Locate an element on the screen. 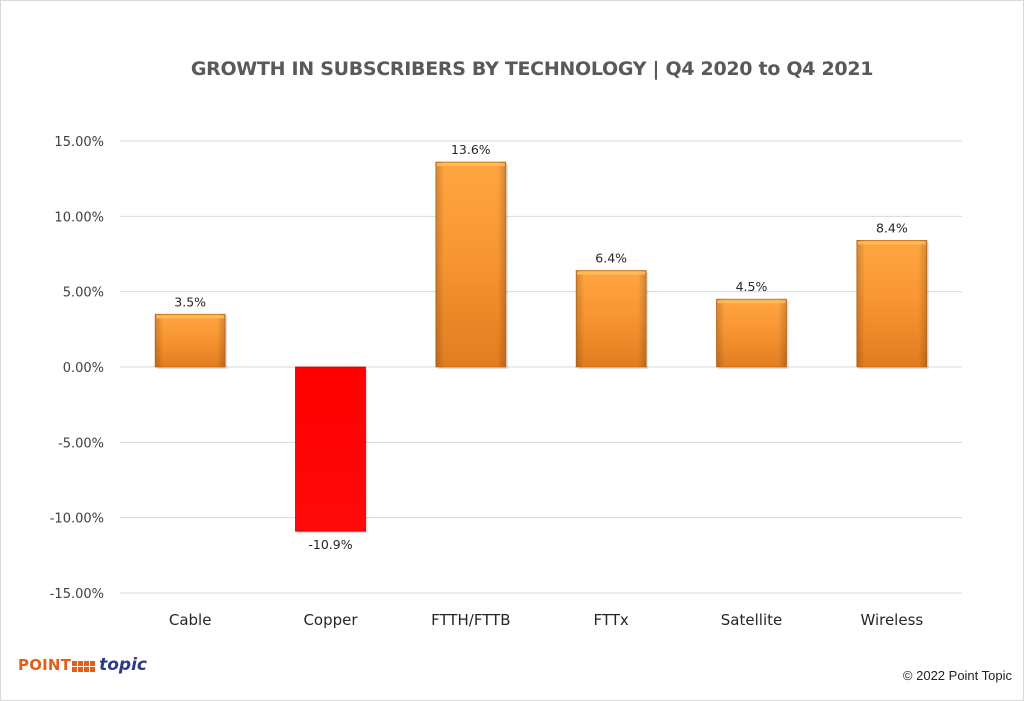  y-tick-label: 15.00% is located at coordinates (79, 142).